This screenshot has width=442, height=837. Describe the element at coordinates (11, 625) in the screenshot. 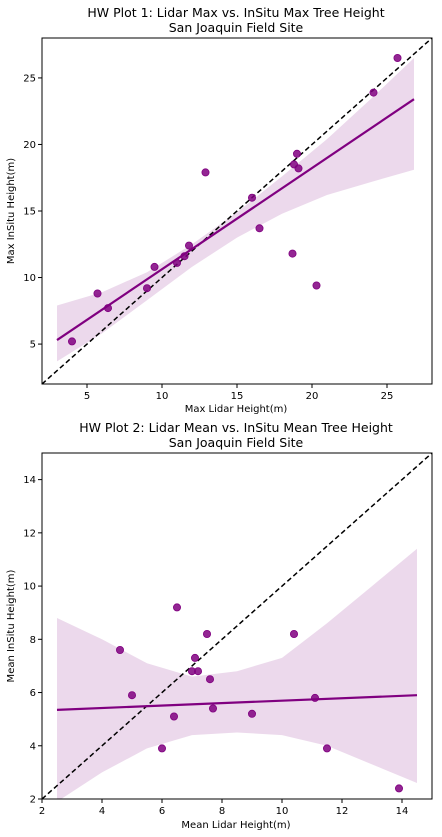

I see `chart-2-y-axis-label: Mean InSitu Height(m)` at that location.